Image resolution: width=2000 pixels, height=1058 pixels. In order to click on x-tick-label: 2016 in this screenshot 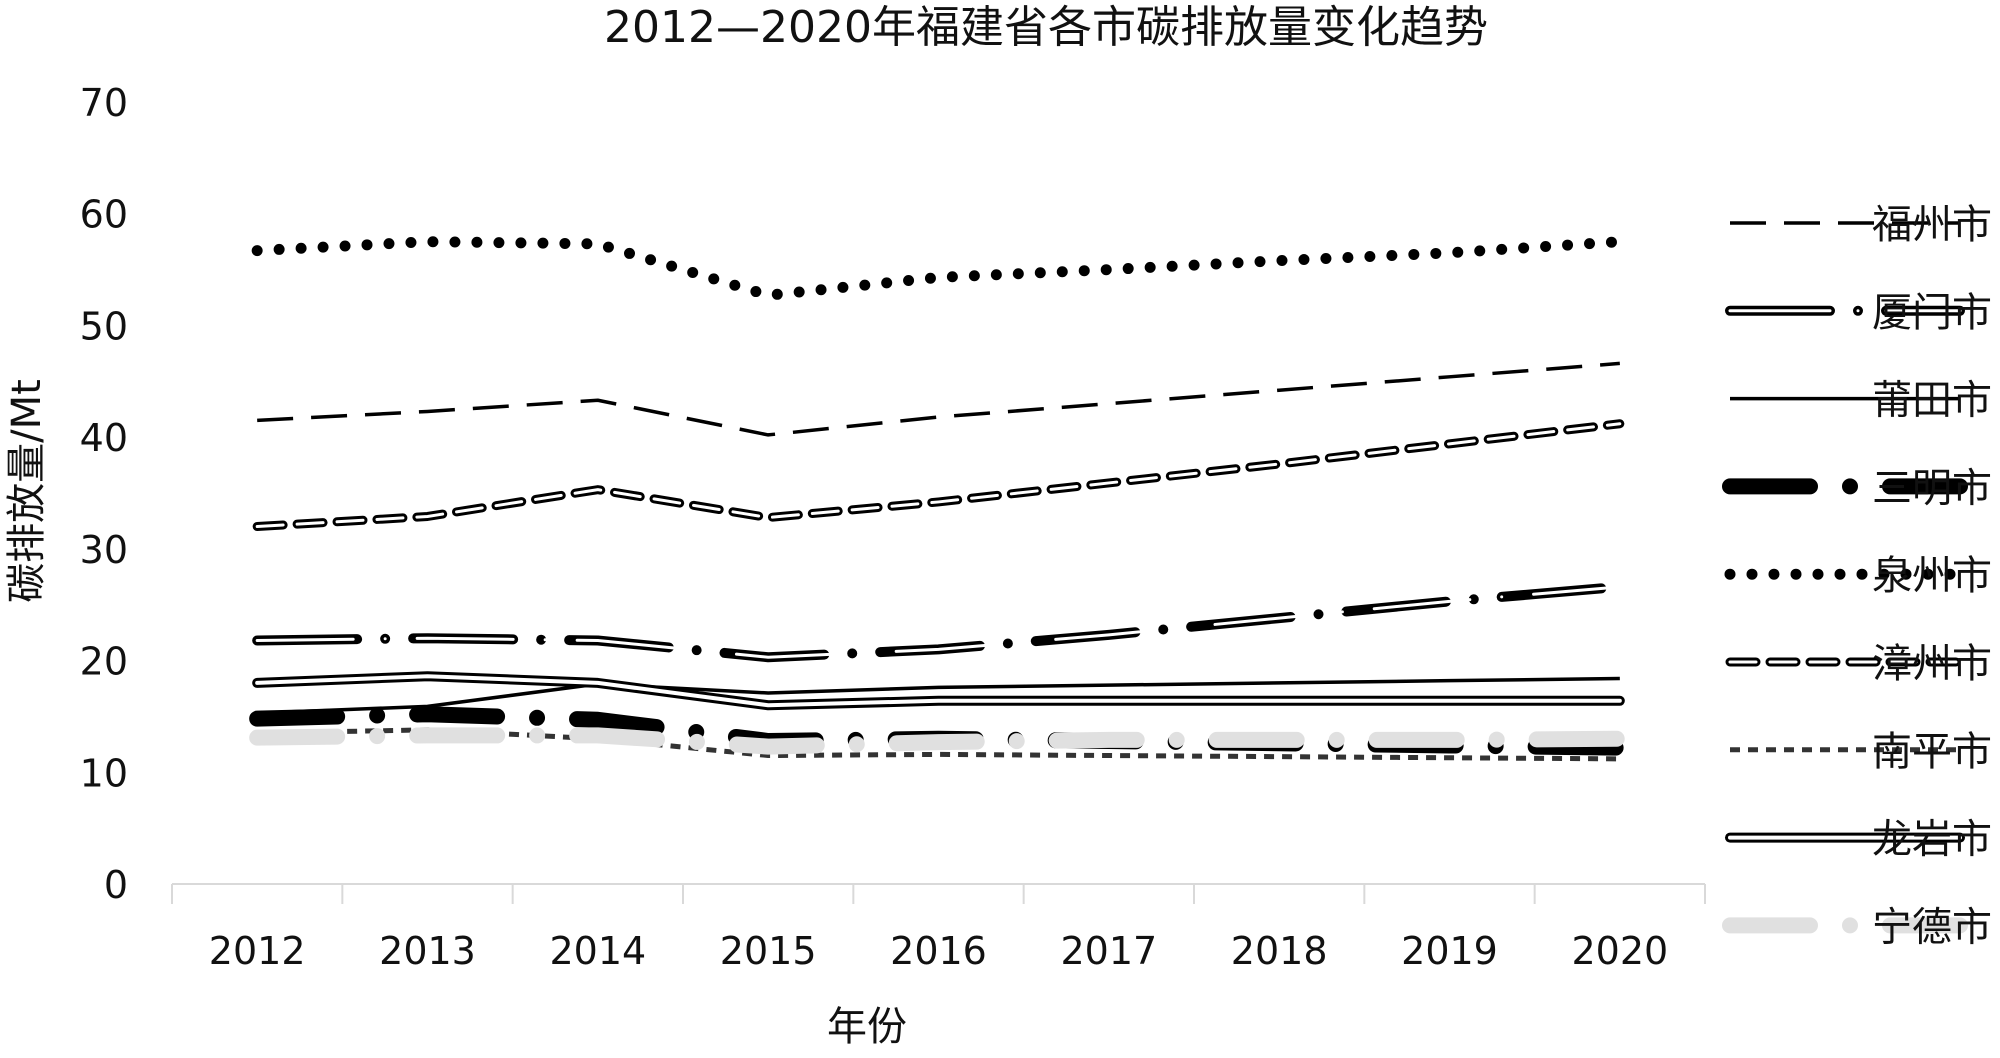, I will do `click(938, 951)`.